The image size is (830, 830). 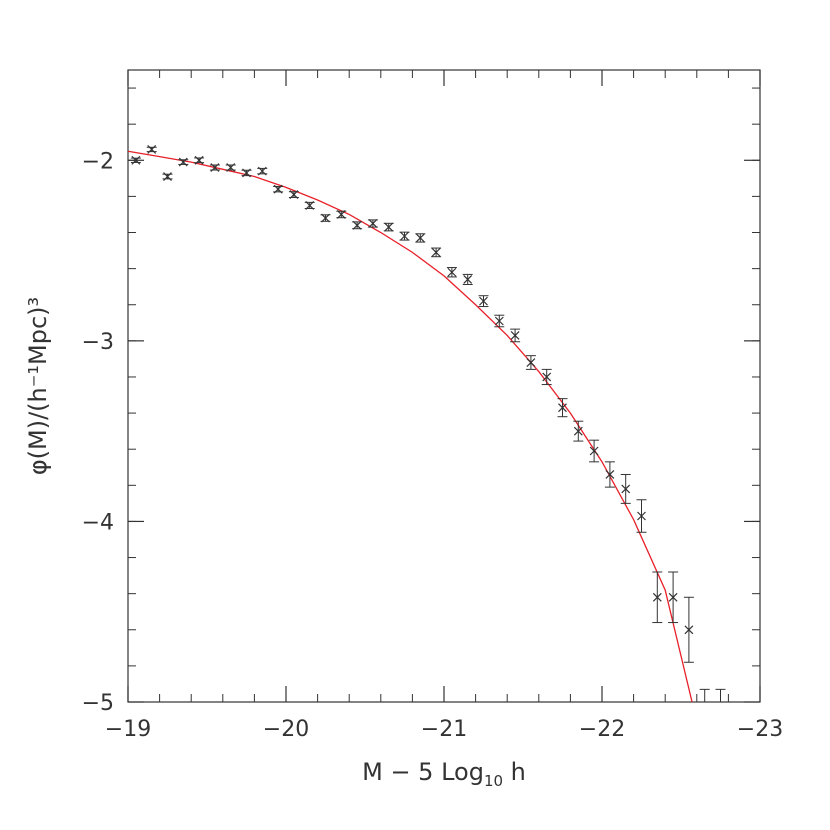 What do you see at coordinates (98, 342) in the screenshot?
I see `y-tick-label: −3` at bounding box center [98, 342].